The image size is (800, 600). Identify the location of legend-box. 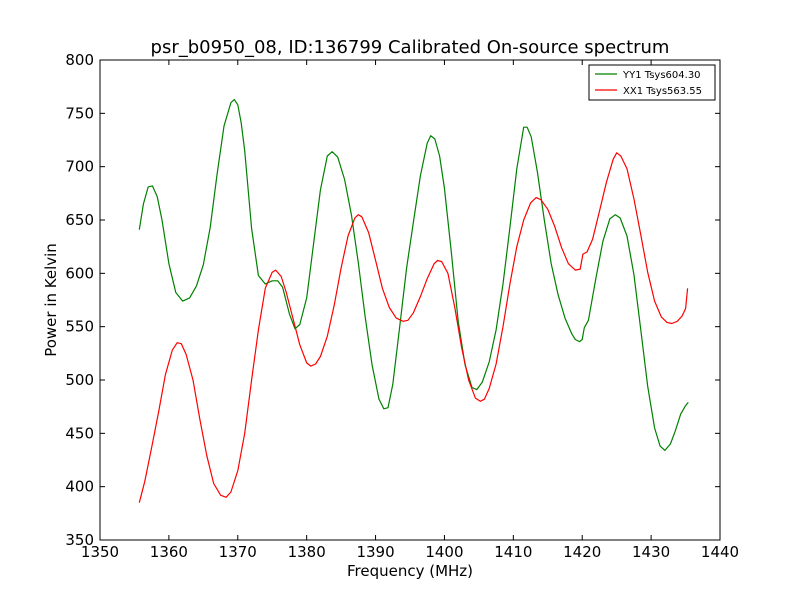
(652, 82).